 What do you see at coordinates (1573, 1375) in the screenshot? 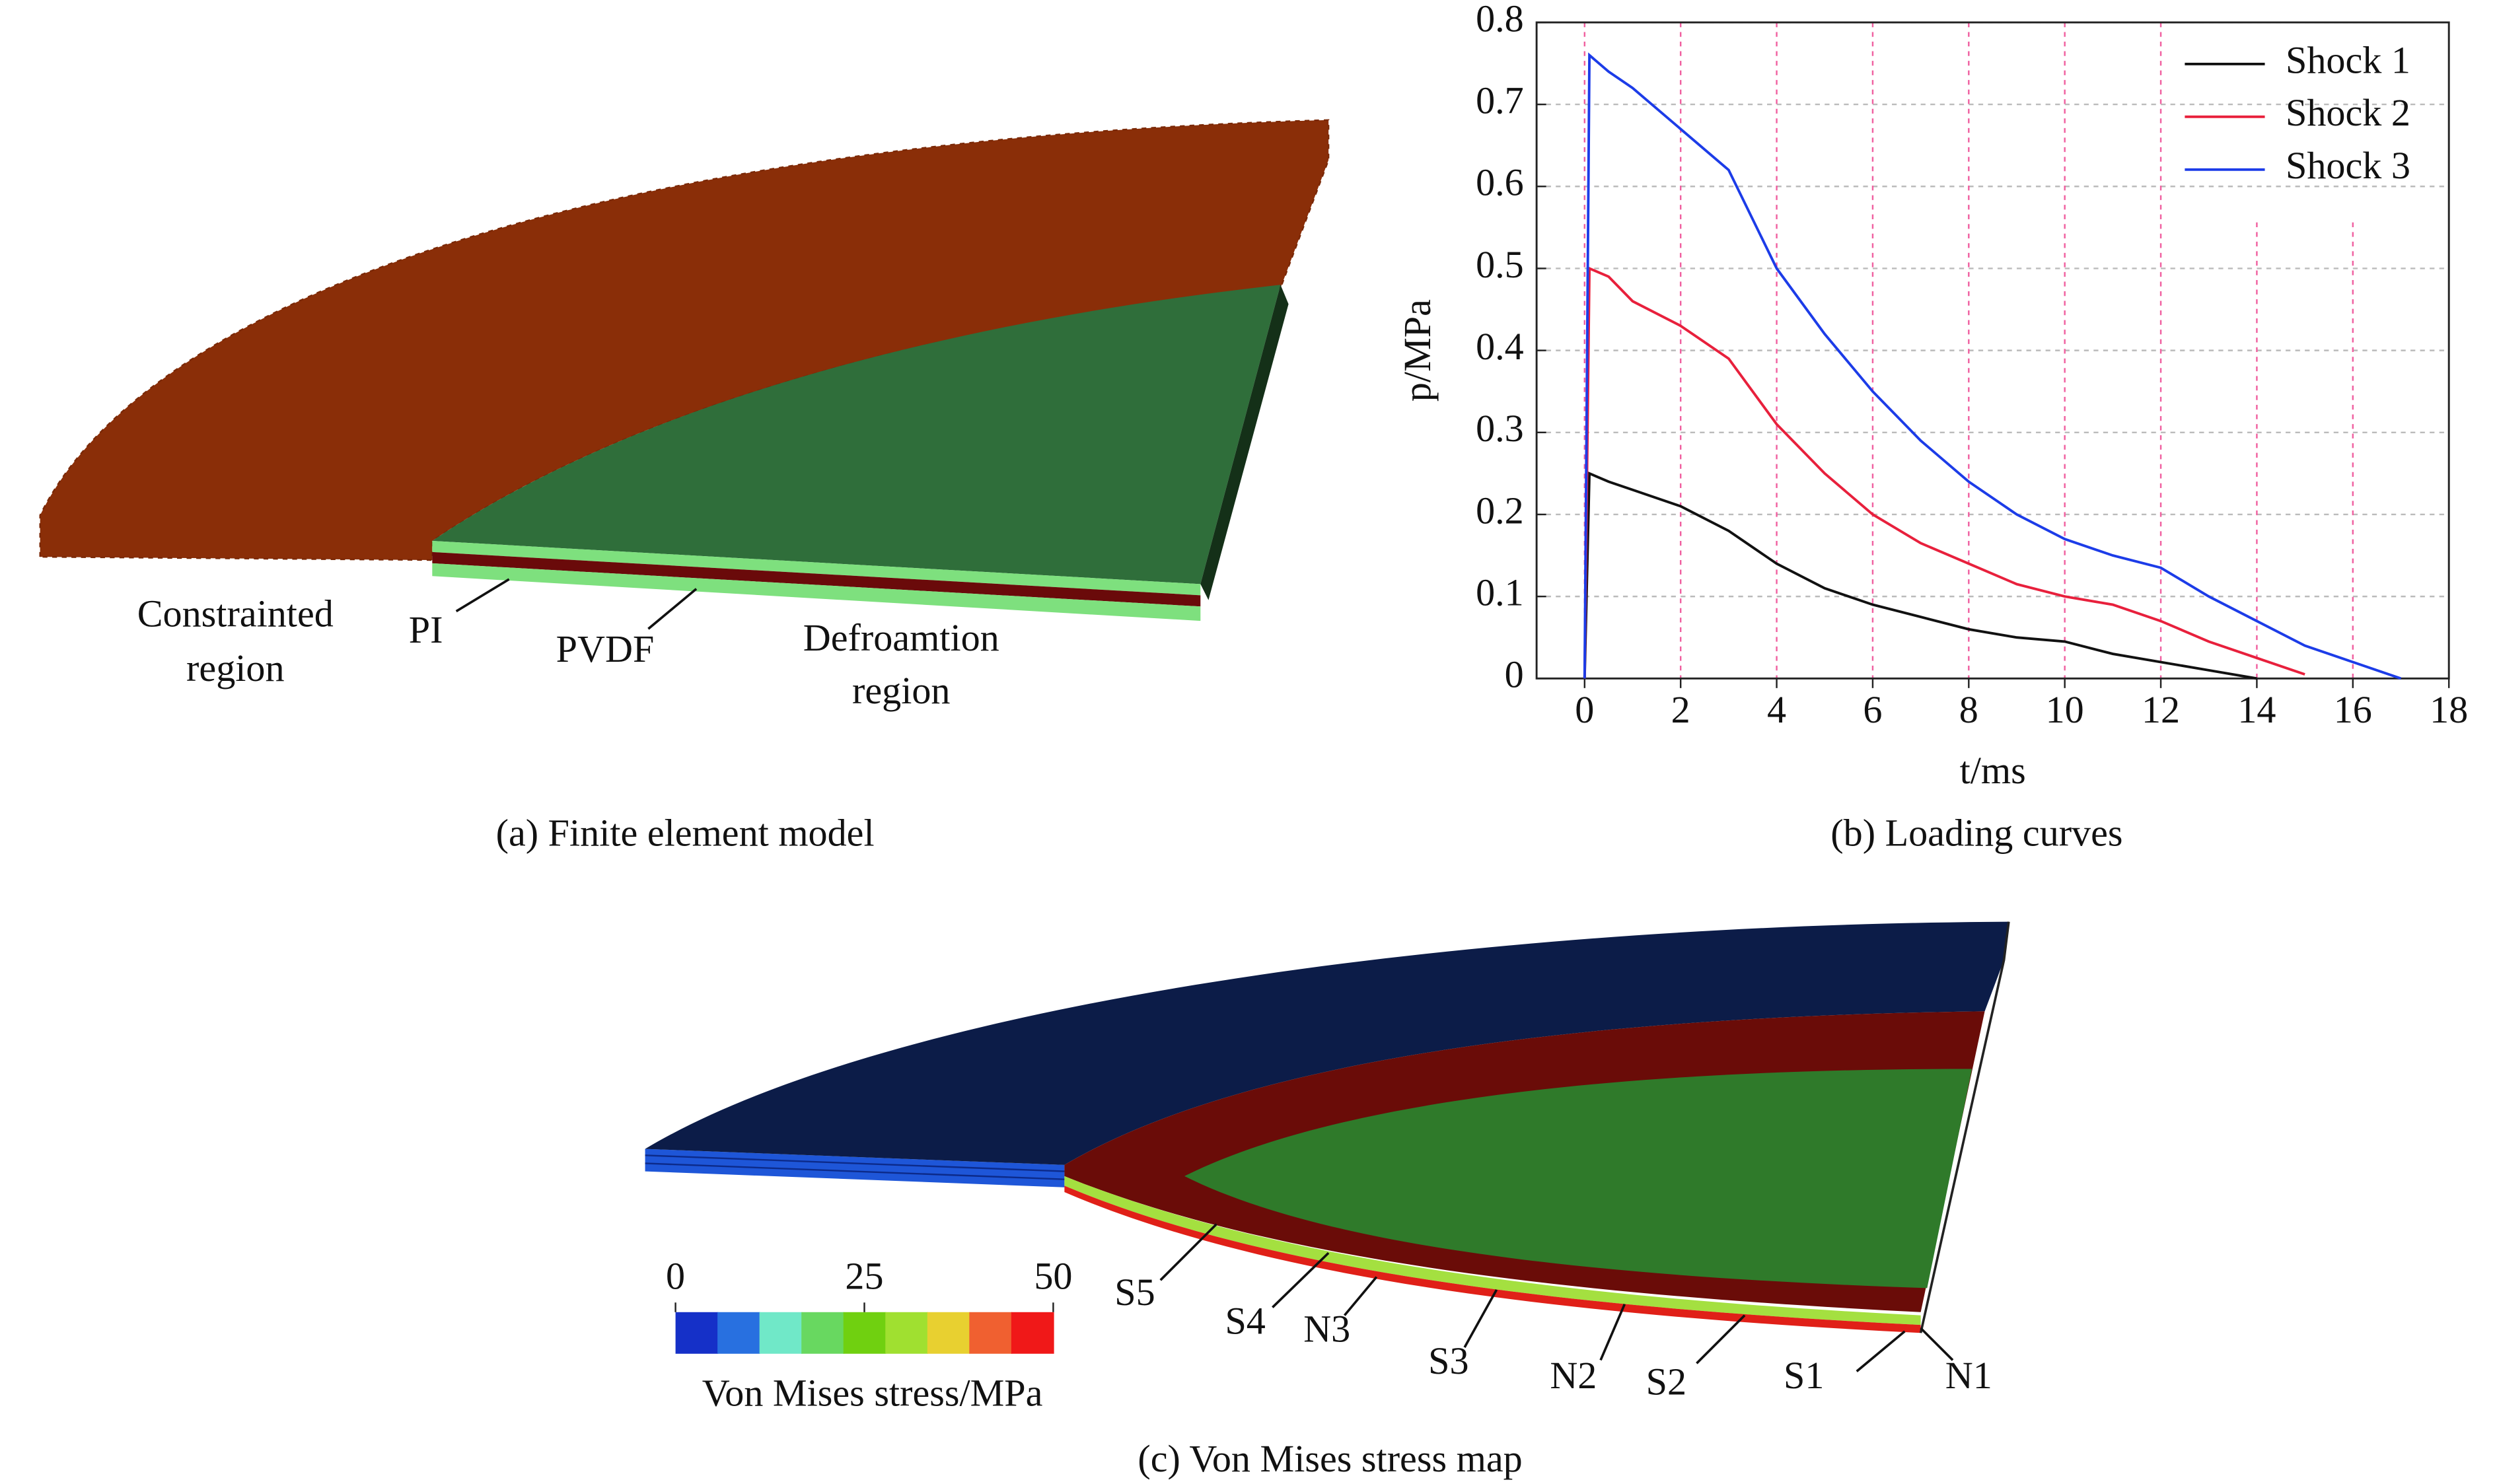
I see `point-label: N2` at bounding box center [1573, 1375].